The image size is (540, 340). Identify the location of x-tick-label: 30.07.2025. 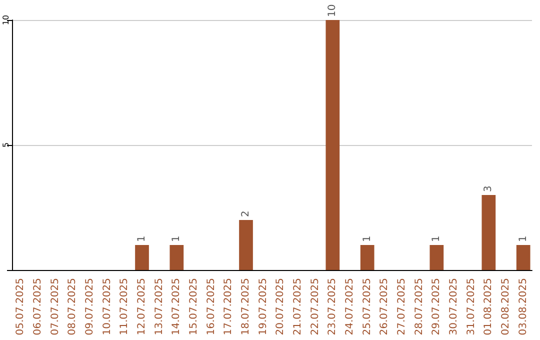
(454, 307).